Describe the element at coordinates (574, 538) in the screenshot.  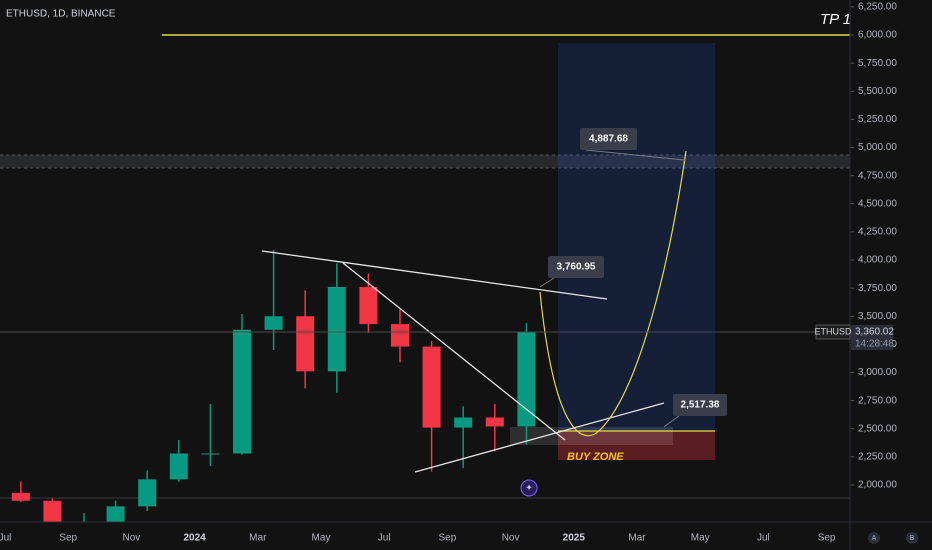
I see `x-tick-label: 2025` at that location.